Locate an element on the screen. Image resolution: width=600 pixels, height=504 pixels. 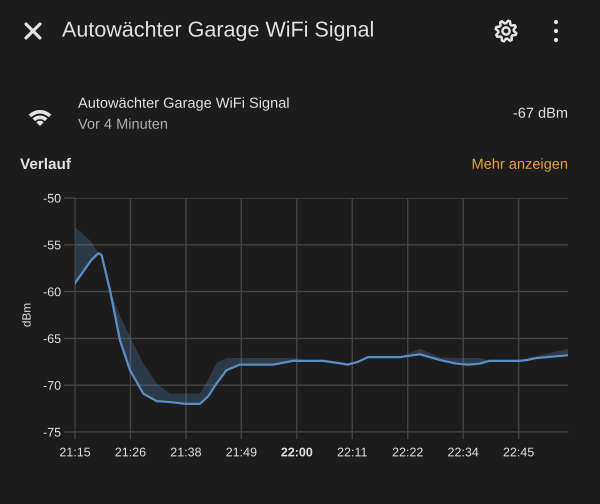
y-tick-label: -55 is located at coordinates (52, 245).